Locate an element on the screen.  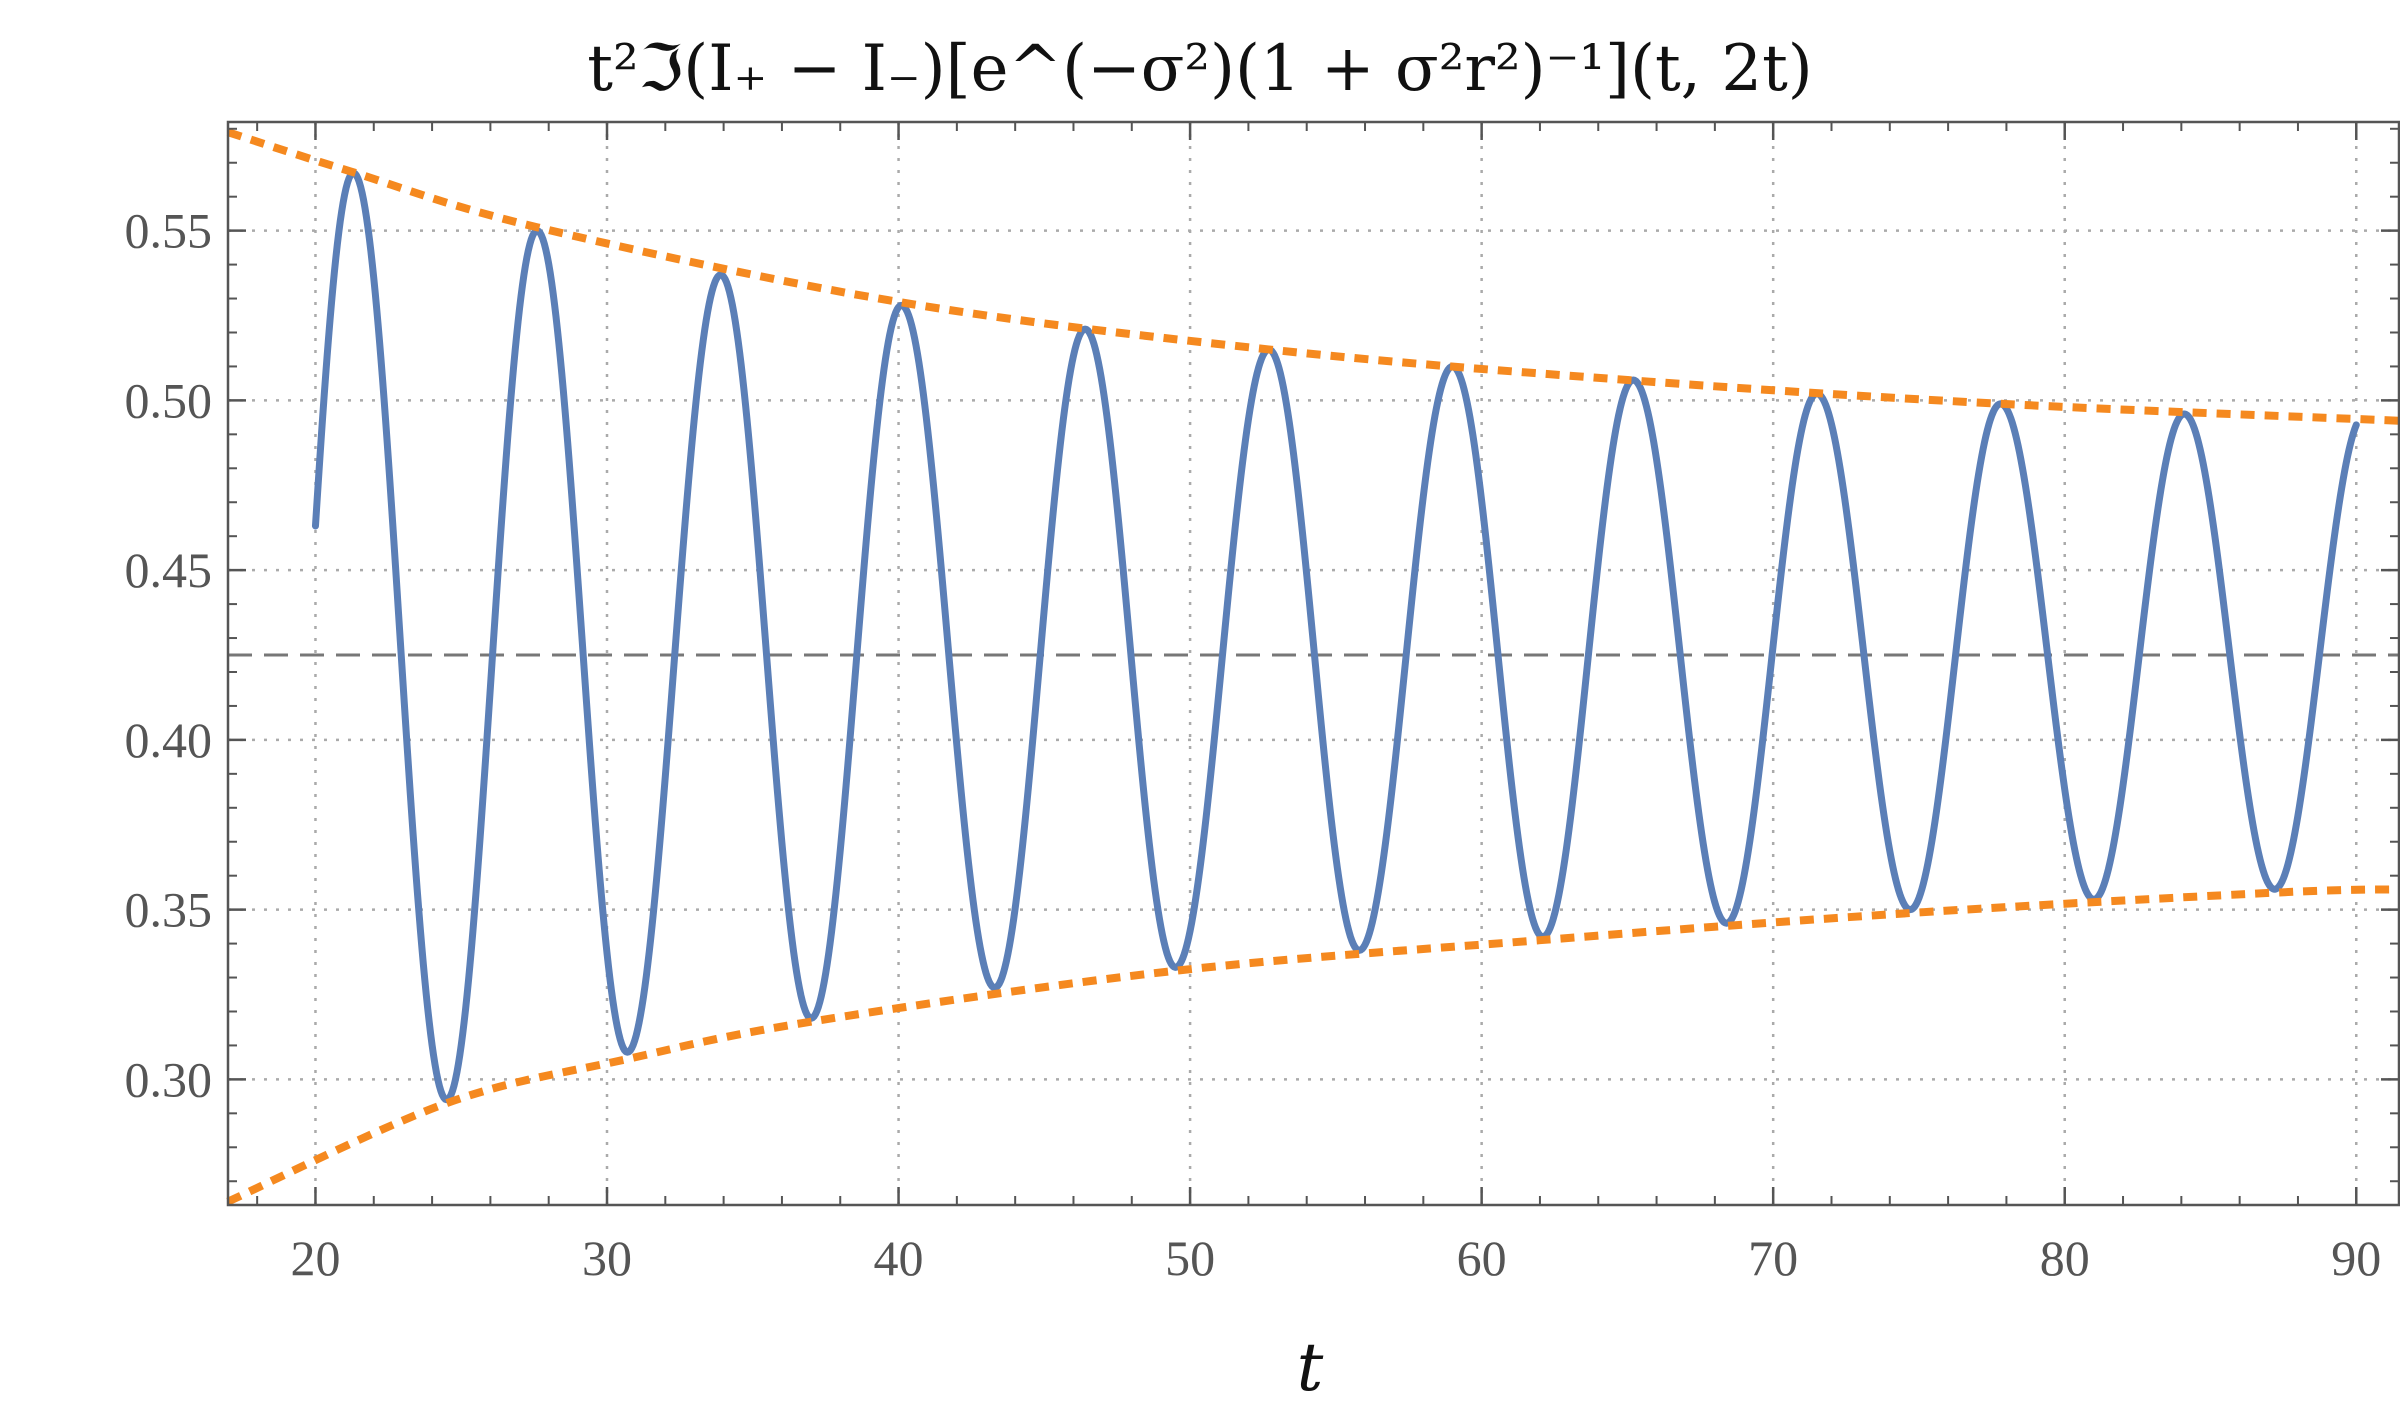
y-tick-label: 0.45 is located at coordinates (169, 570).